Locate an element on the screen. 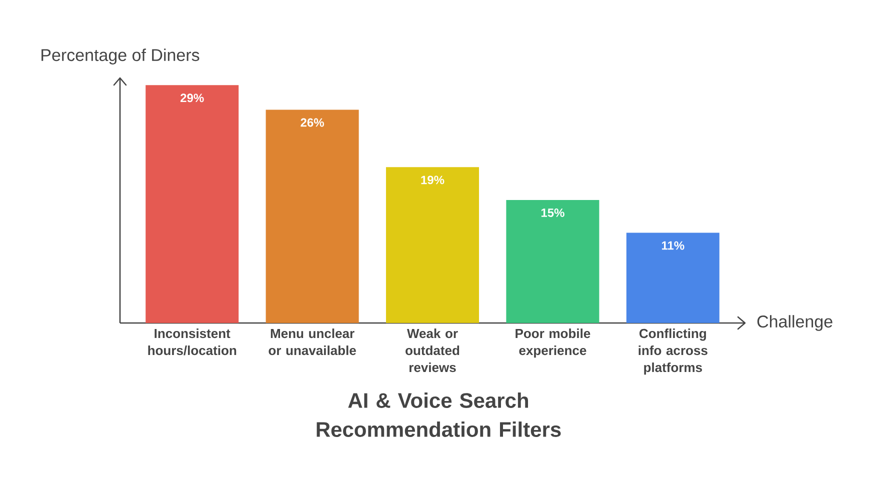 This screenshot has width=876, height=504. text: AI & Voice Search Recommendation Filters is located at coordinates (438, 414).